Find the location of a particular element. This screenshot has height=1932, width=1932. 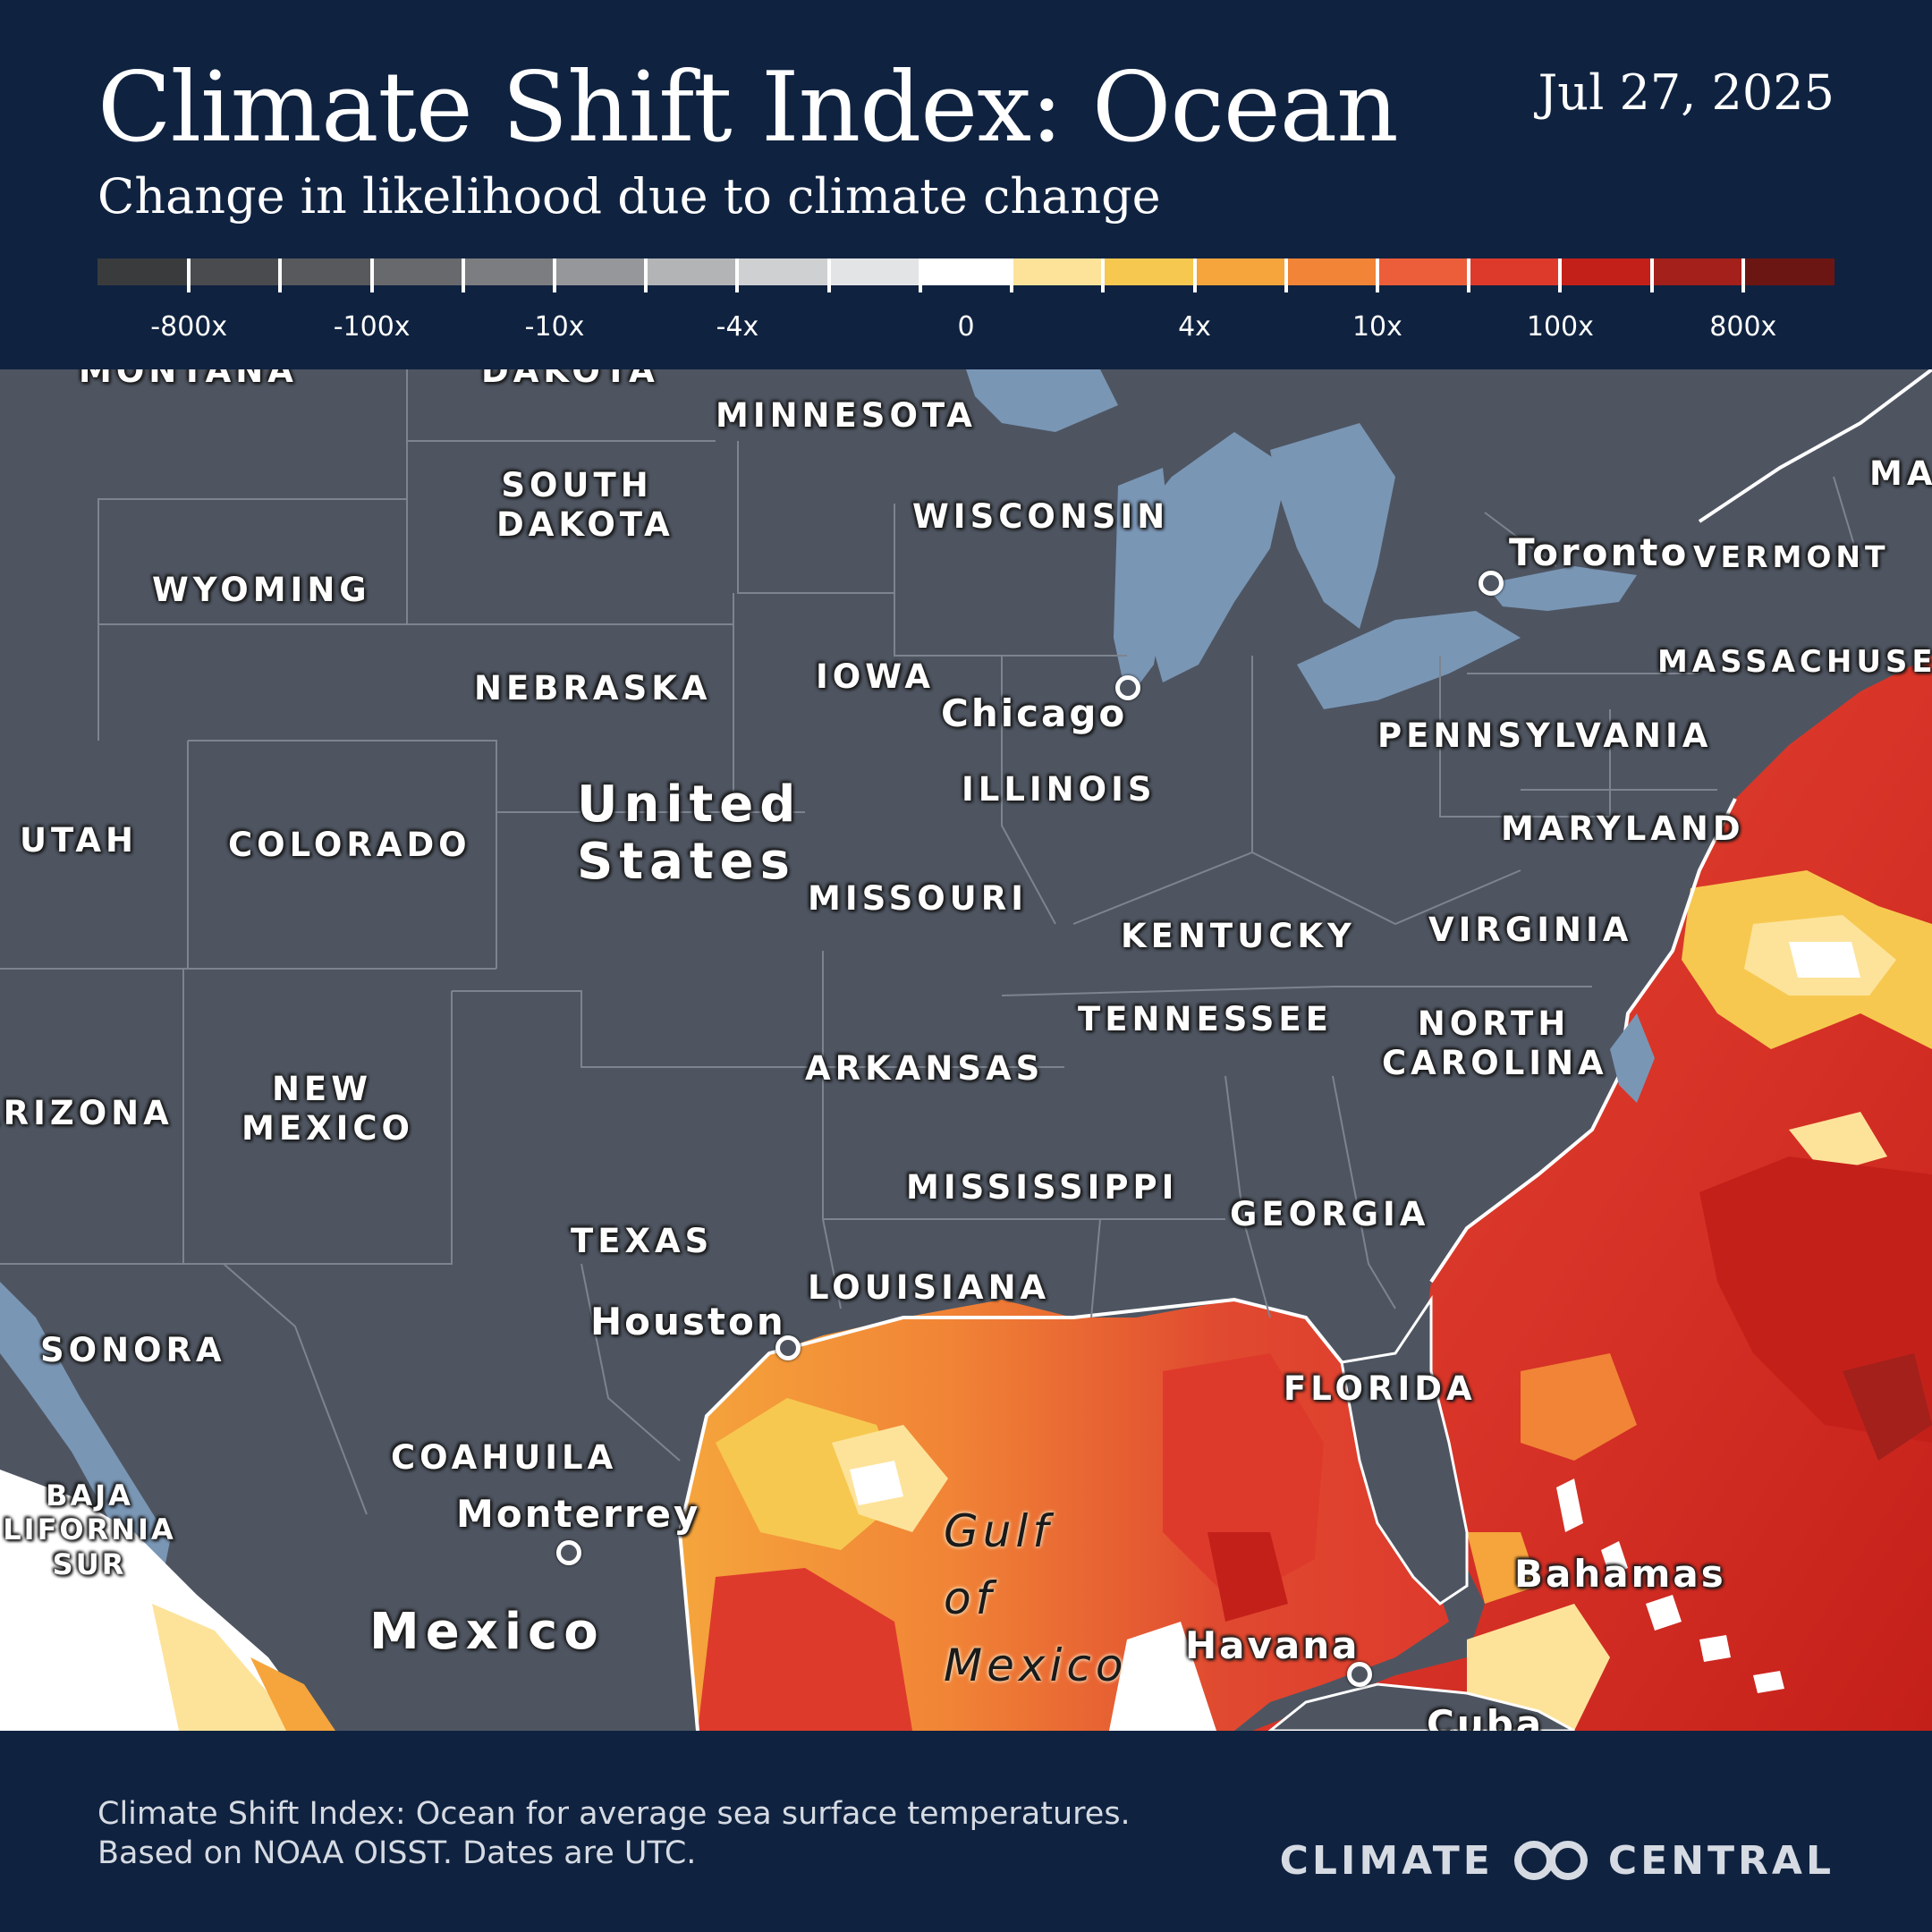

label-massachusetts: MASSACHUSET is located at coordinates (1794, 662).